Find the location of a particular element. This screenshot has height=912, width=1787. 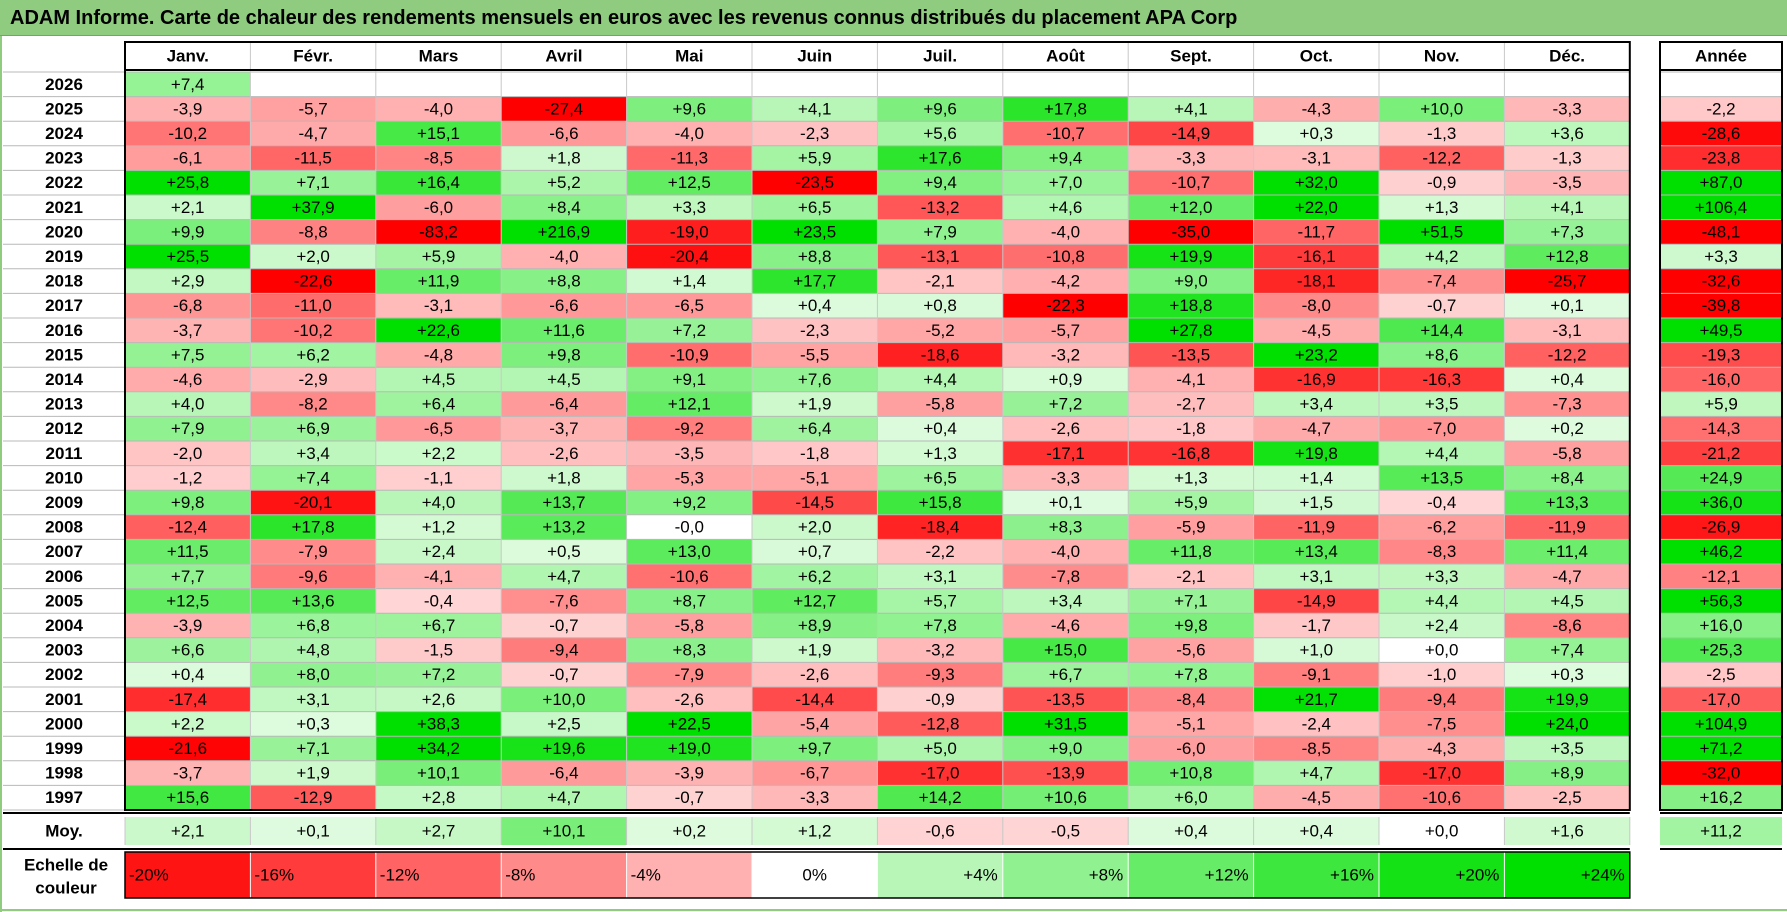

heatmap-cell-value: +6,7 is located at coordinates (1066, 674).